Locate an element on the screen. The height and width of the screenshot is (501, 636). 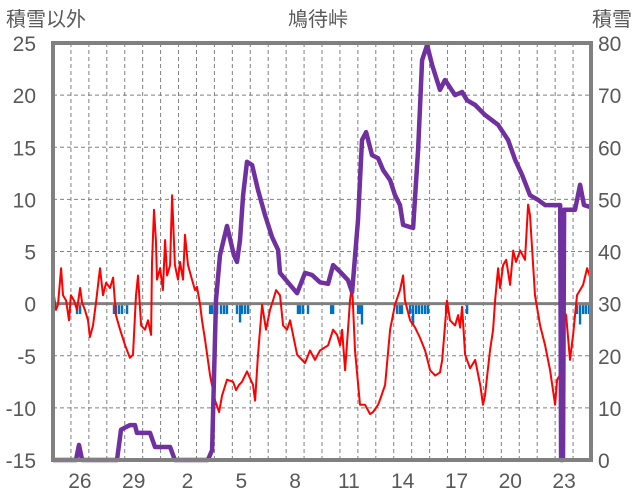
chart-title: 鳩待峠 is located at coordinates (318, 19).